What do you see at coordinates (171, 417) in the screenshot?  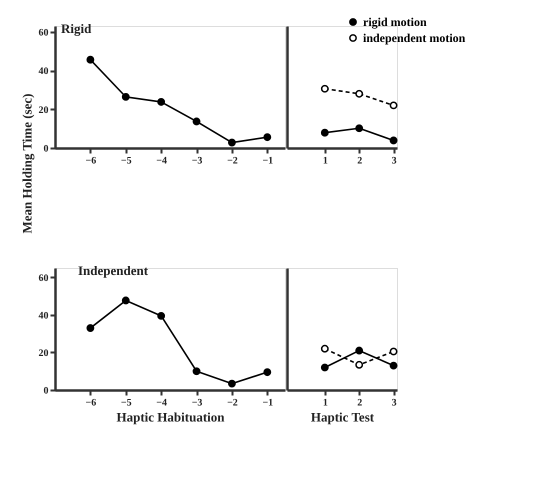 I see `x-axis-title: Haptic Habituation` at bounding box center [171, 417].